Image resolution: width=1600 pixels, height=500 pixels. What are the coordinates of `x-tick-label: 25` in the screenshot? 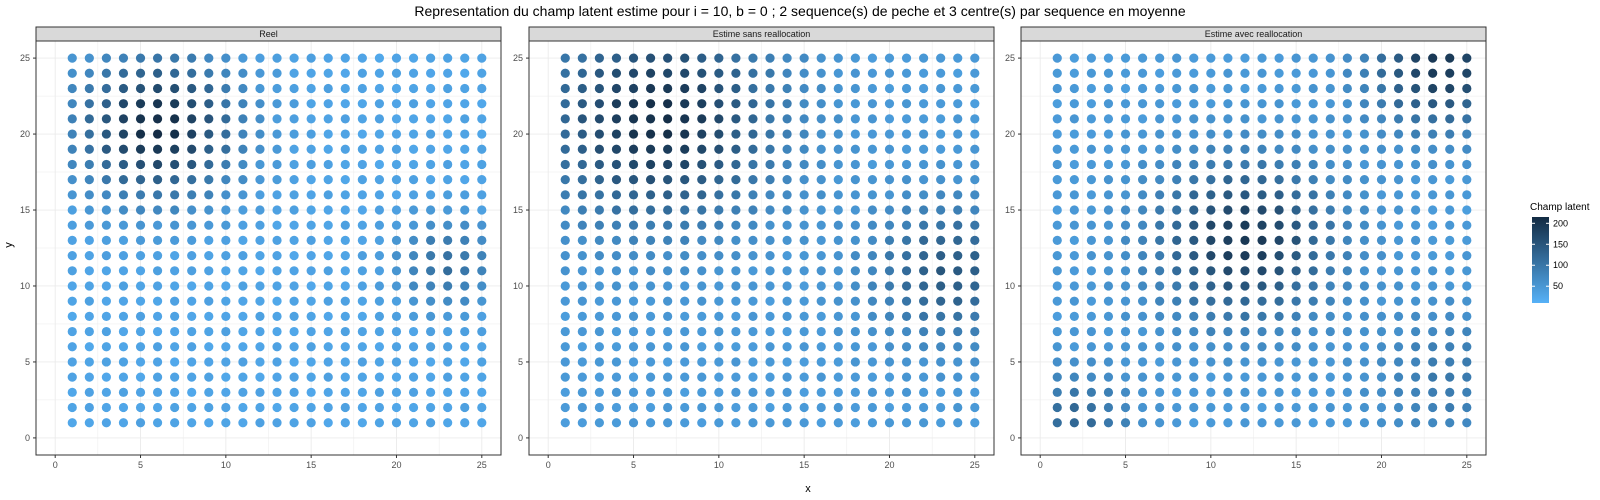 It's located at (482, 465).